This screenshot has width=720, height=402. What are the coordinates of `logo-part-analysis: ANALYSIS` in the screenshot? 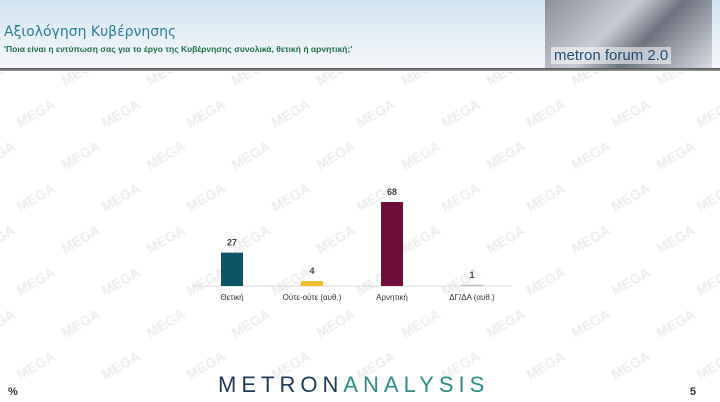 It's located at (416, 384).